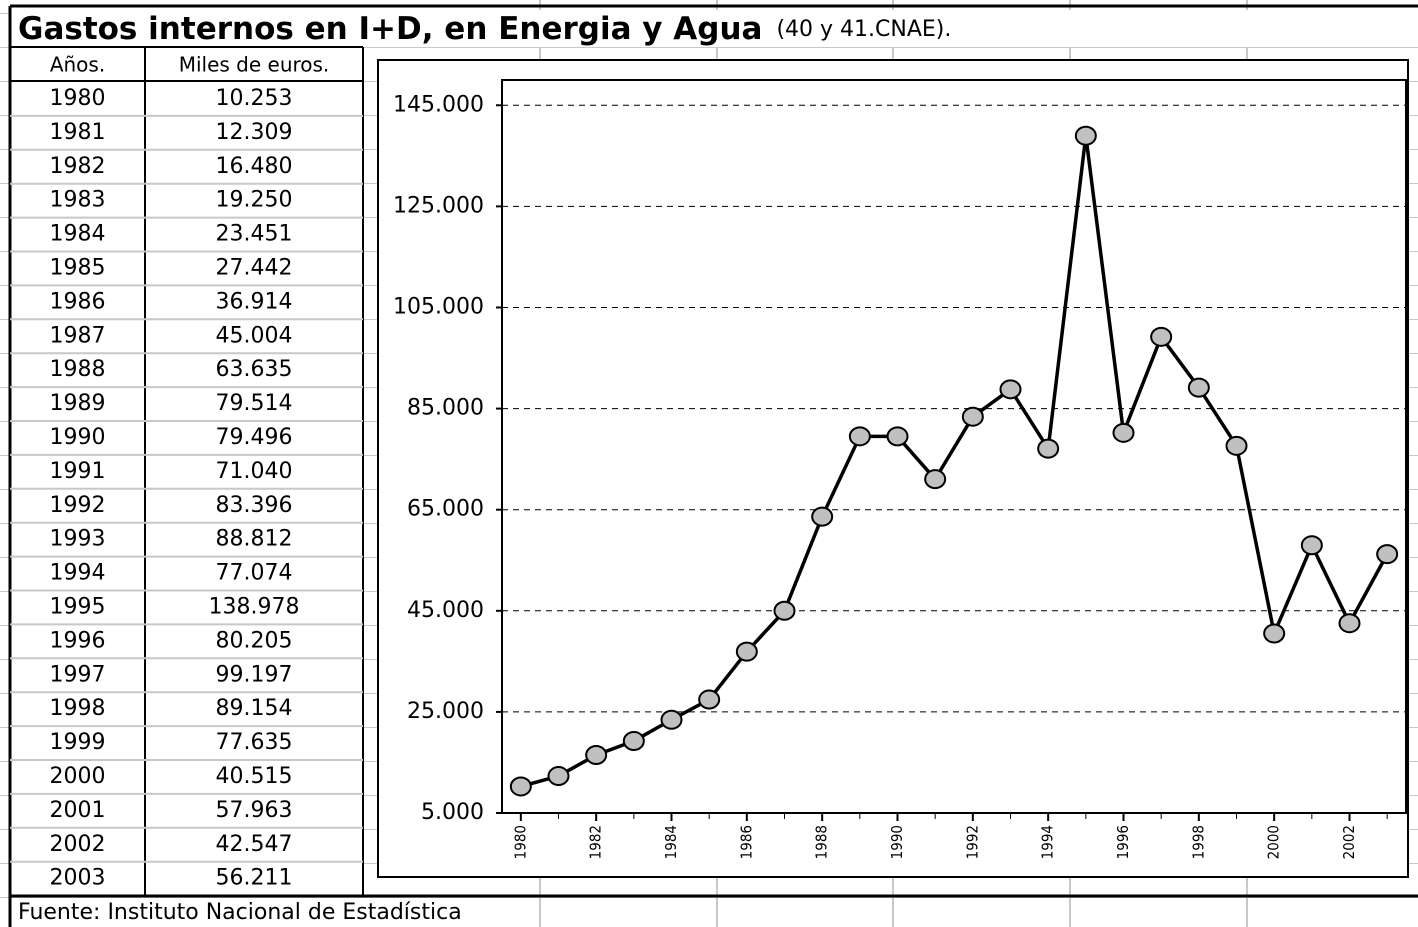  Describe the element at coordinates (445, 408) in the screenshot. I see `y-tick-label: 85.000` at that location.